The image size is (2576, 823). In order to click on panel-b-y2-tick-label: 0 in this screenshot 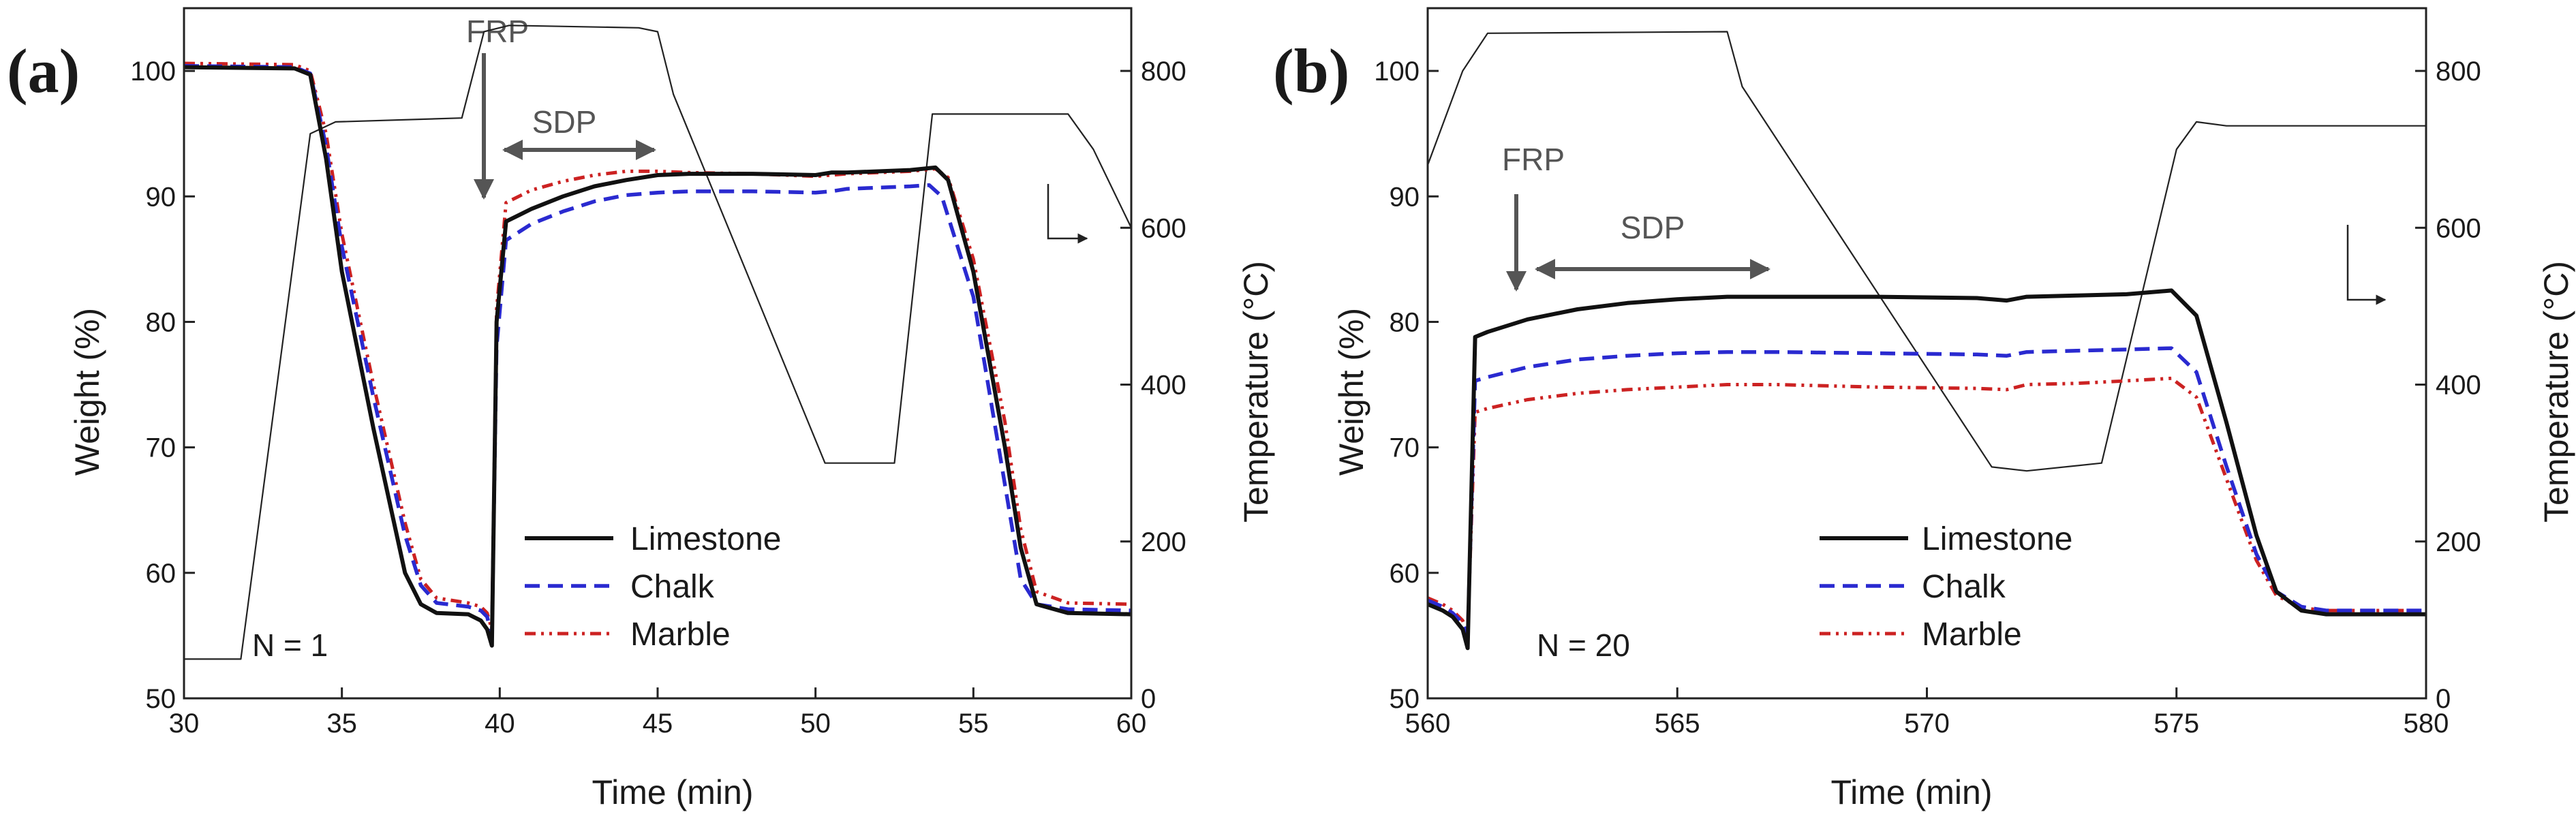, I will do `click(2443, 699)`.